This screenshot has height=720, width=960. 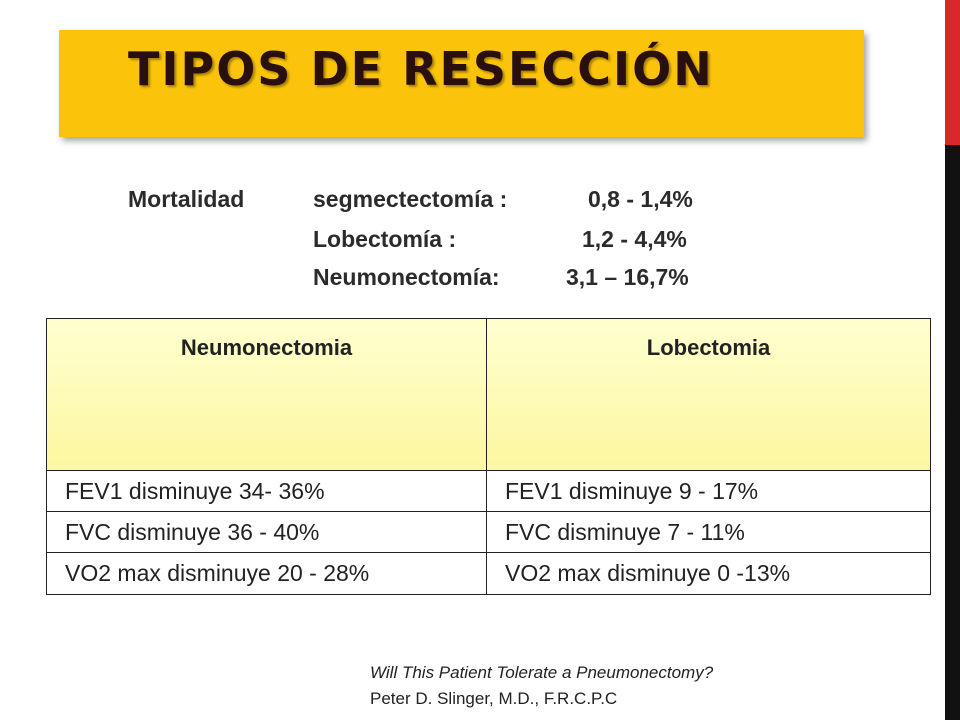 What do you see at coordinates (708, 491) in the screenshot?
I see `cell-fev1-lobectomy: FEV1 disminuye 9 - 17%` at bounding box center [708, 491].